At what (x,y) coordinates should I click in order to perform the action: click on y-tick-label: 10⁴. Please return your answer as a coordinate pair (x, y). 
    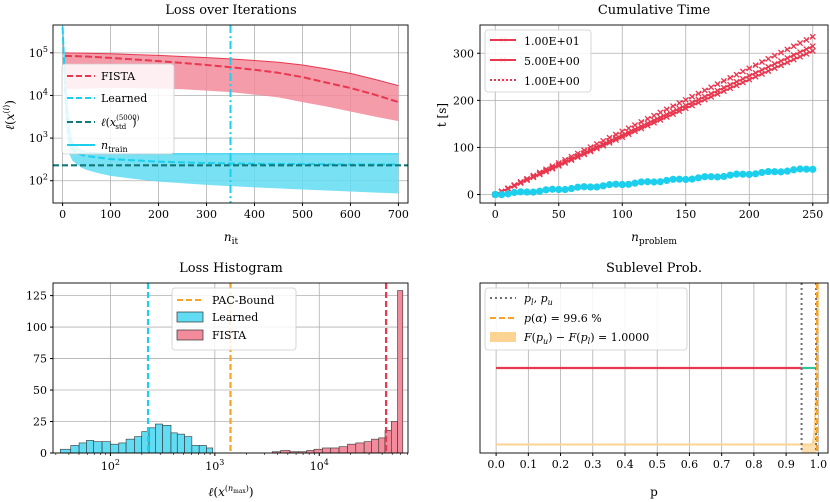
    Looking at the image, I should click on (38, 94).